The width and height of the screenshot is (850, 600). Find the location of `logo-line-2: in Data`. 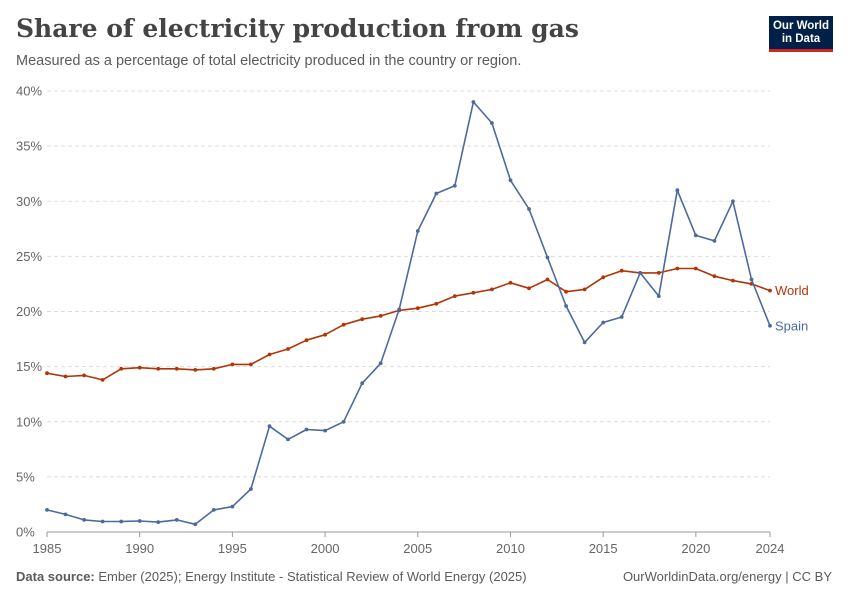

logo-line-2: in Data is located at coordinates (801, 39).